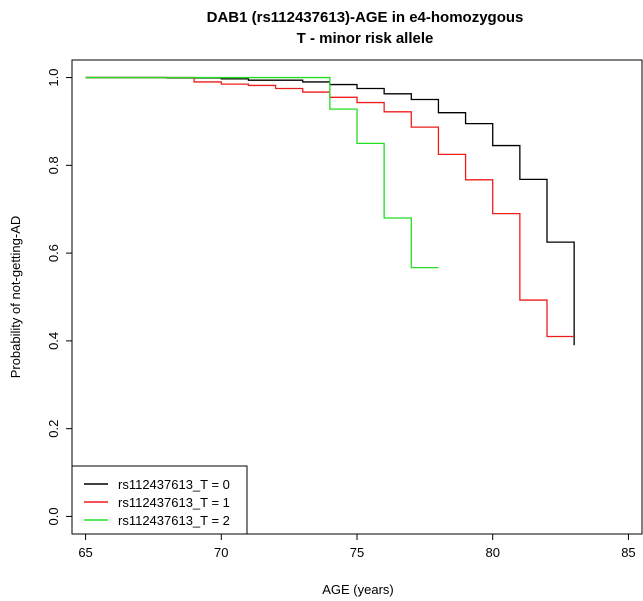  What do you see at coordinates (358, 589) in the screenshot?
I see `x-axis-title: AGE (years)` at bounding box center [358, 589].